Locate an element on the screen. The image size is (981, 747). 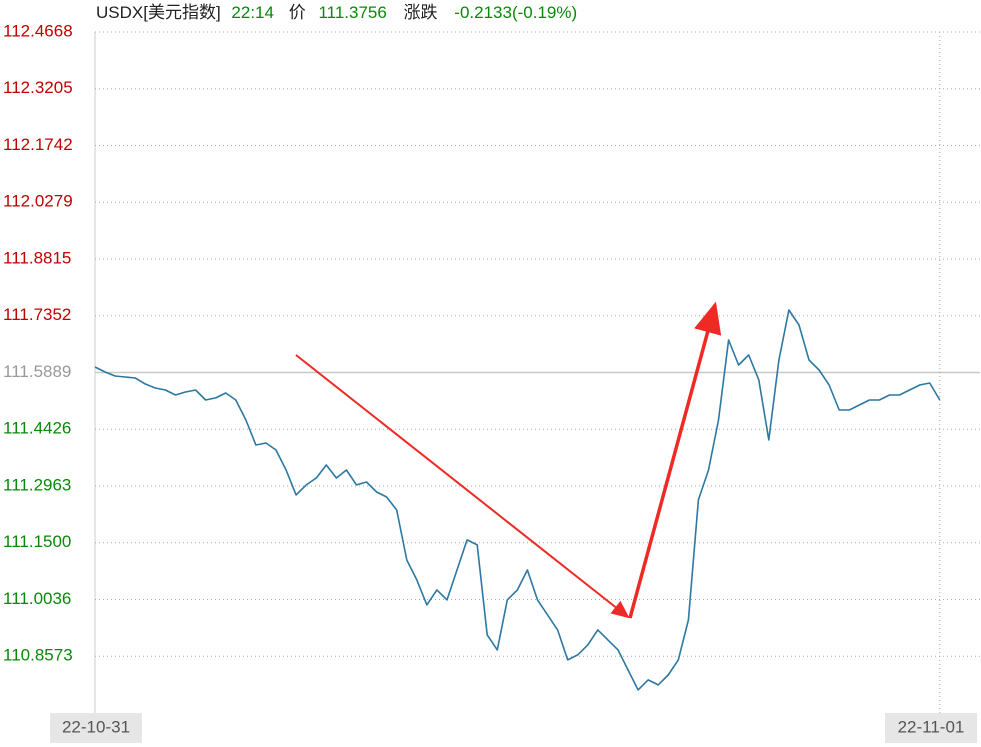
time: 22:14 is located at coordinates (252, 12).